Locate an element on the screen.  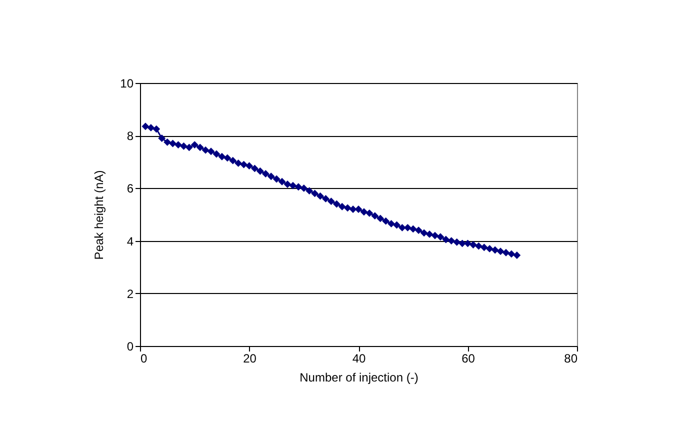
y-tick-label: 4 is located at coordinates (130, 241).